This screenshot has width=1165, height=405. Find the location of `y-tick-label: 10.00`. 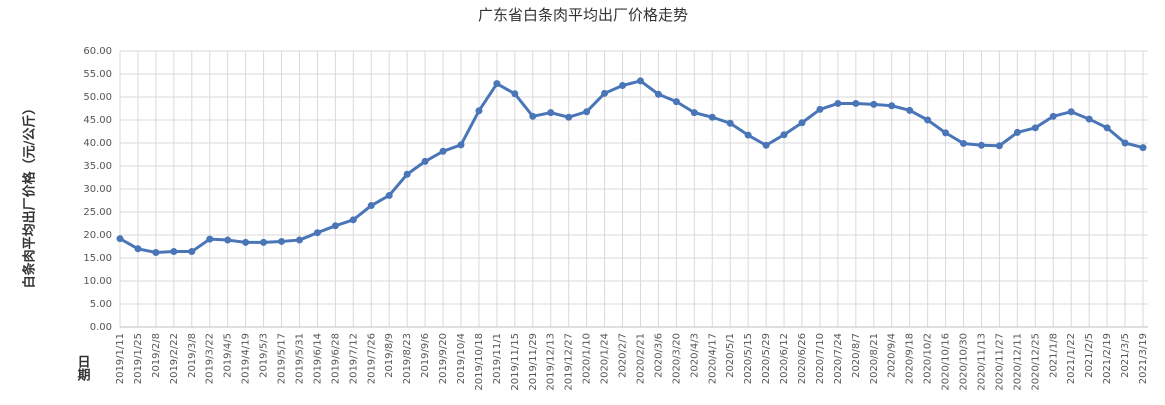

y-tick-label: 10.00 is located at coordinates (97, 281).